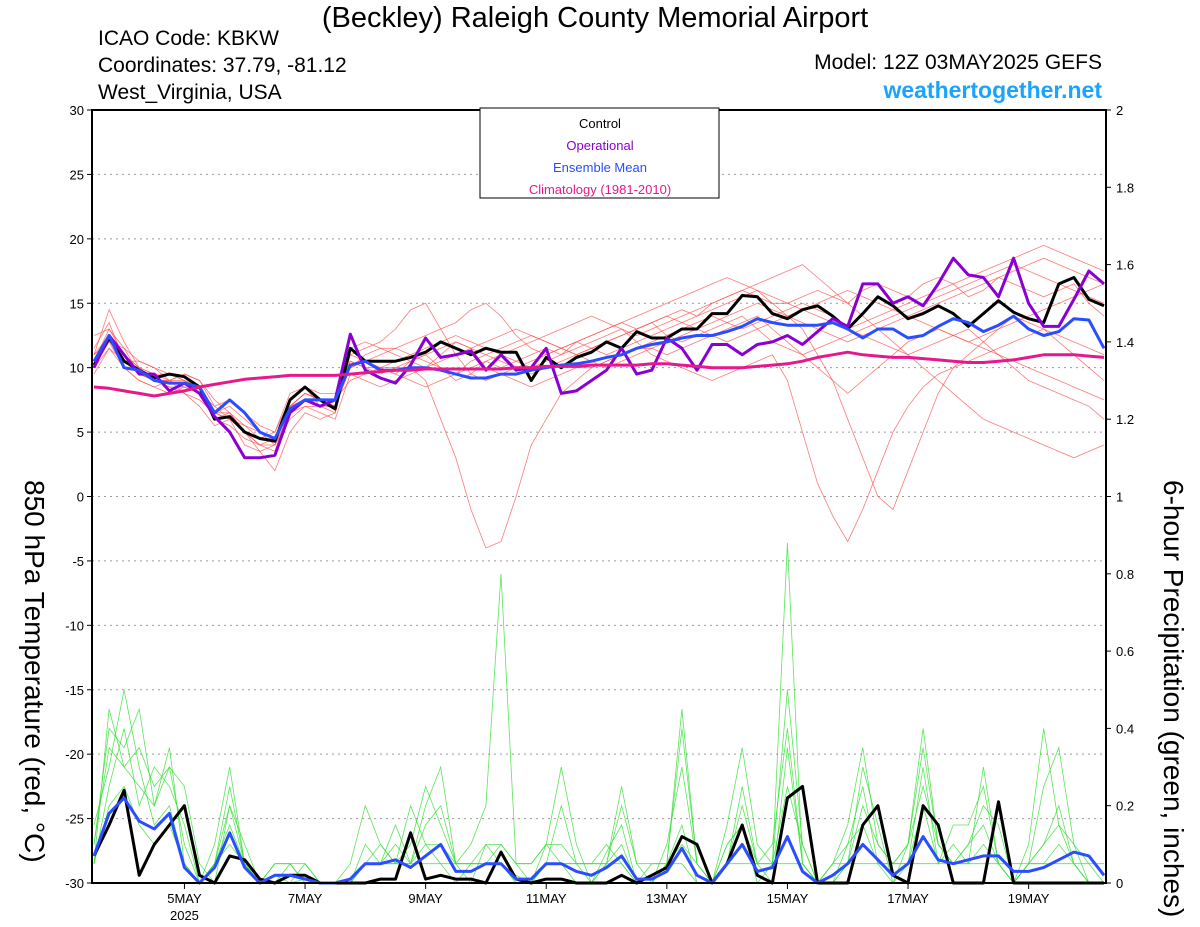  What do you see at coordinates (1125, 342) in the screenshot?
I see `right-tick-label: 1.4` at bounding box center [1125, 342].